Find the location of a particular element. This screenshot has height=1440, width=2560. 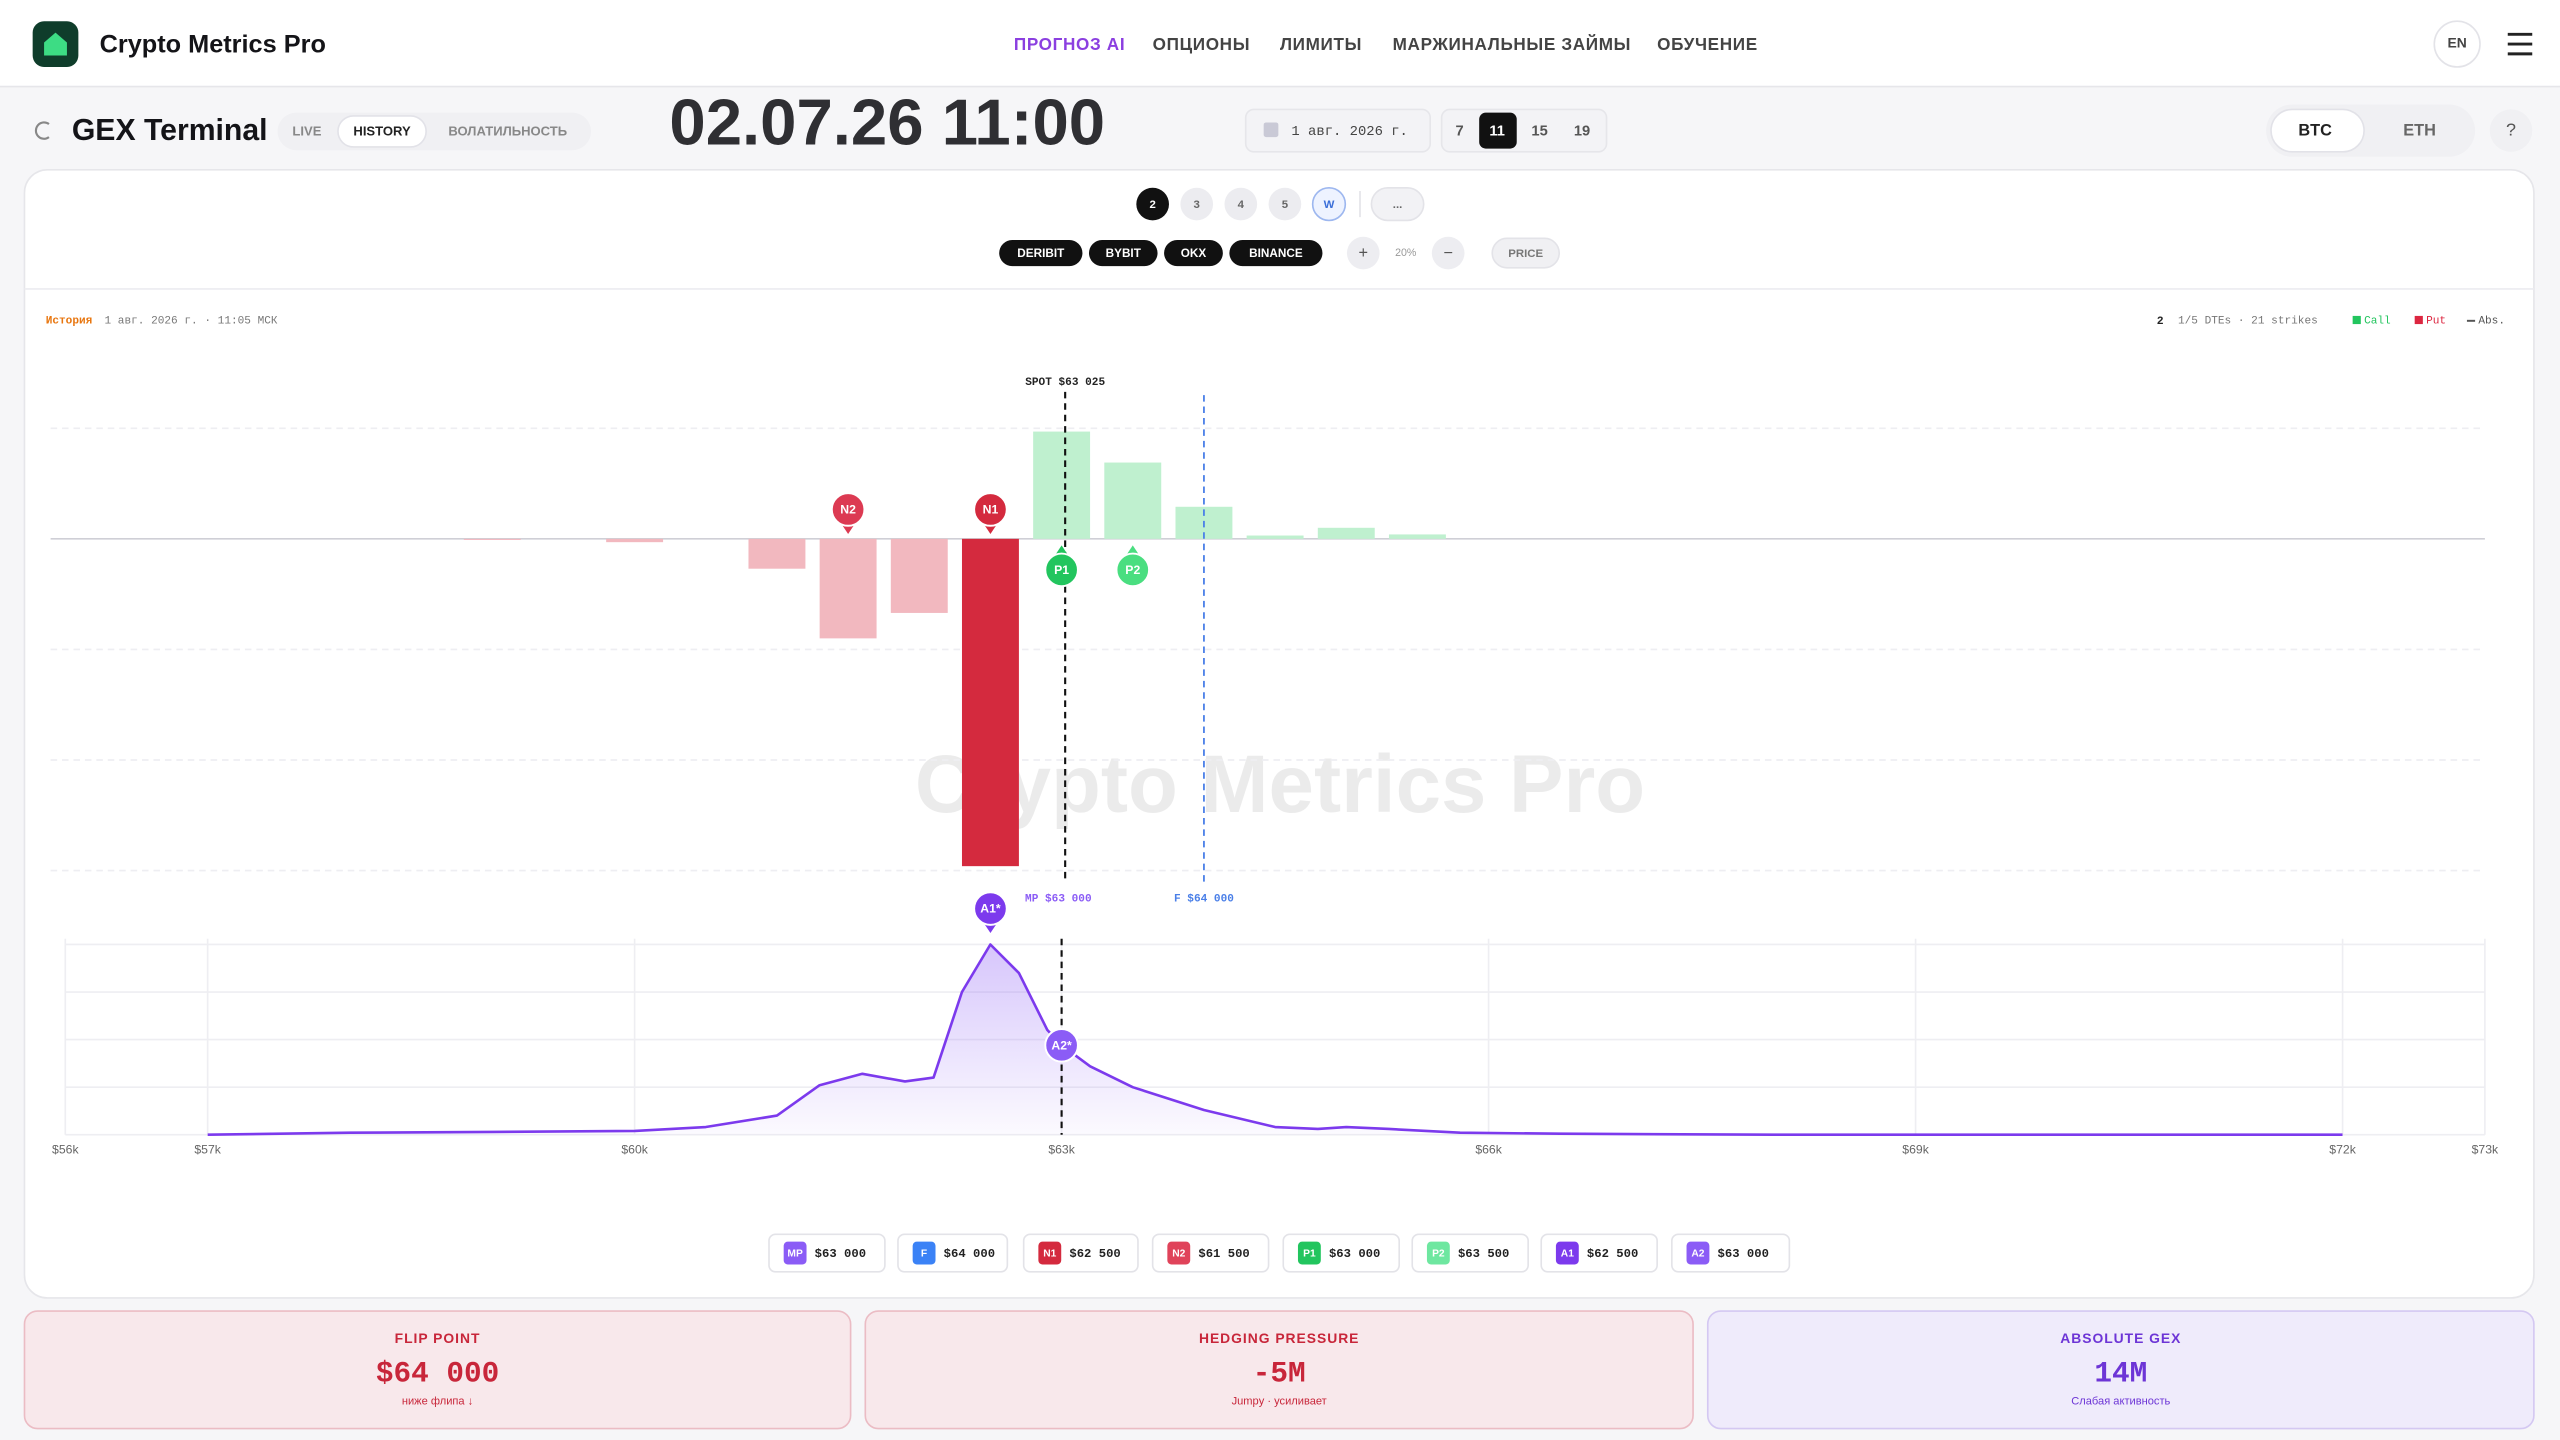

price-label: PRICE is located at coordinates (1525, 254).